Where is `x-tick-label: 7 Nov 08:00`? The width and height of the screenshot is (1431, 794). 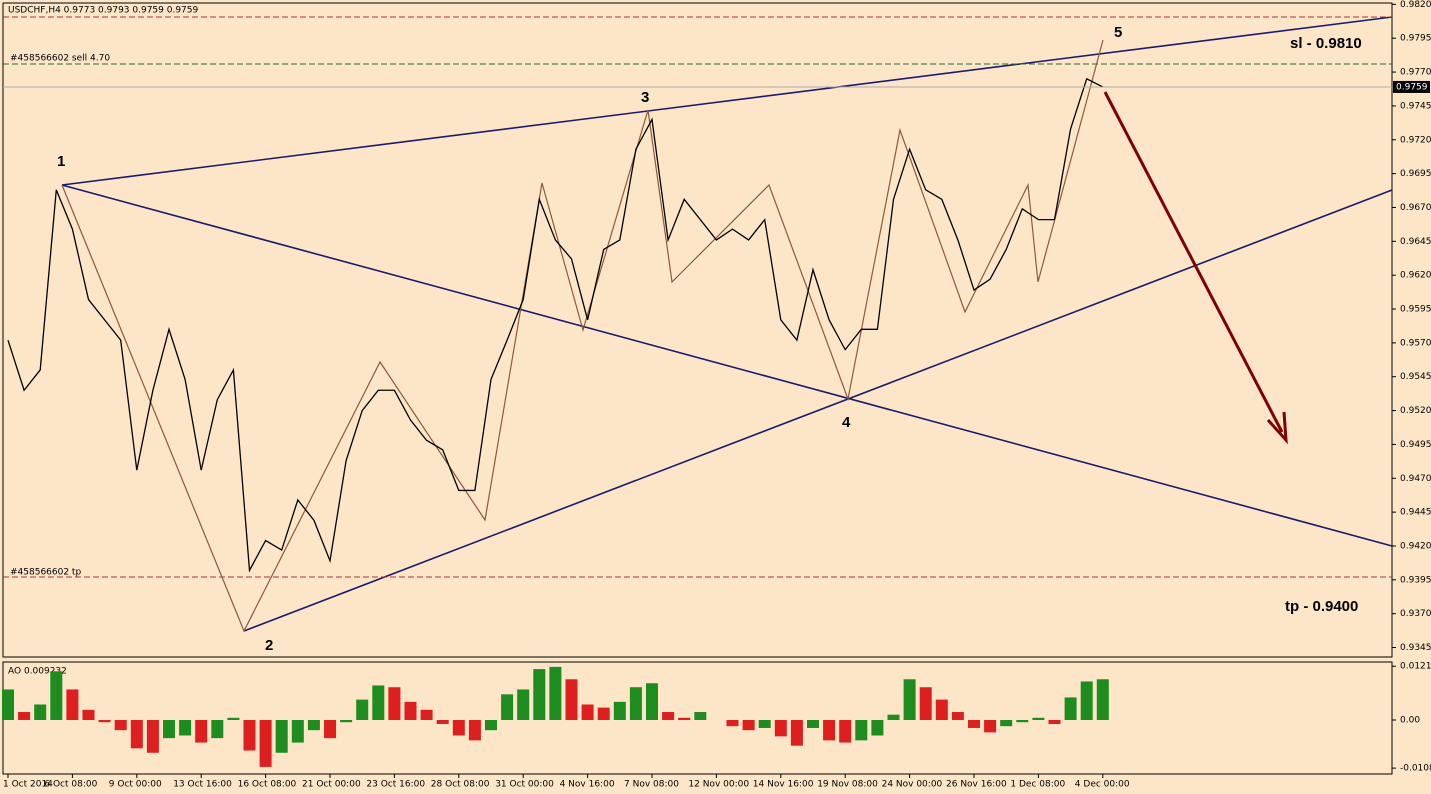 x-tick-label: 7 Nov 08:00 is located at coordinates (651, 785).